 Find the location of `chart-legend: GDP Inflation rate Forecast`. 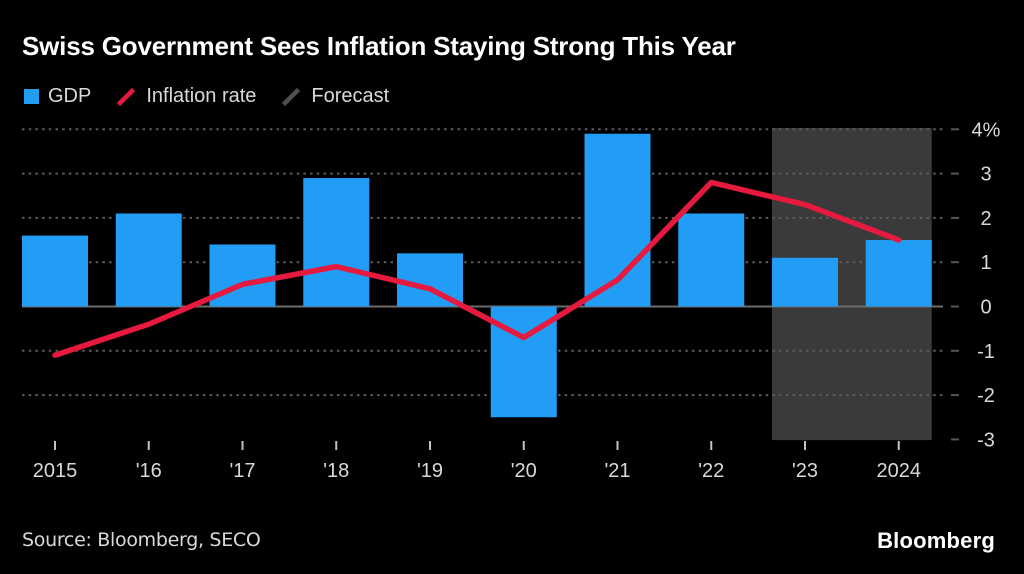

chart-legend: GDP Inflation rate Forecast is located at coordinates (206, 96).